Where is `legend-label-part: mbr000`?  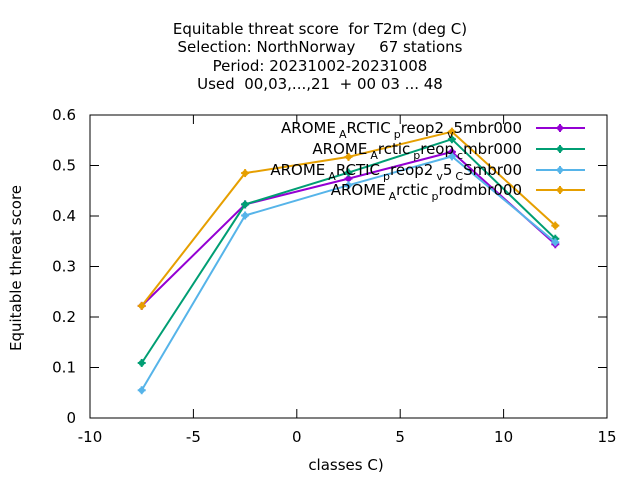
legend-label-part: mbr000 is located at coordinates (492, 149).